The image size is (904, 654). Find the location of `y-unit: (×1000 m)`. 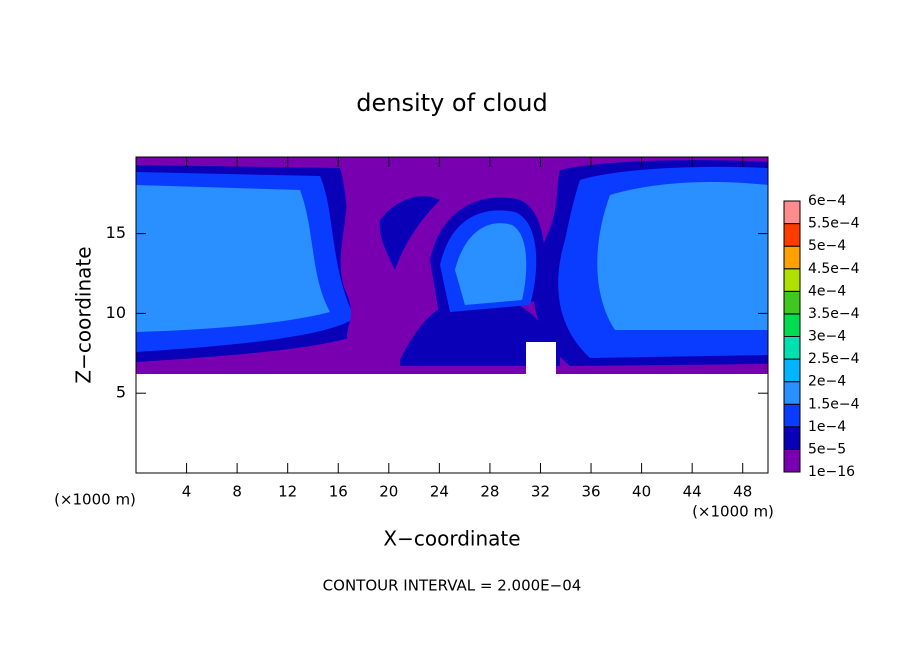

y-unit: (×1000 m) is located at coordinates (95, 500).